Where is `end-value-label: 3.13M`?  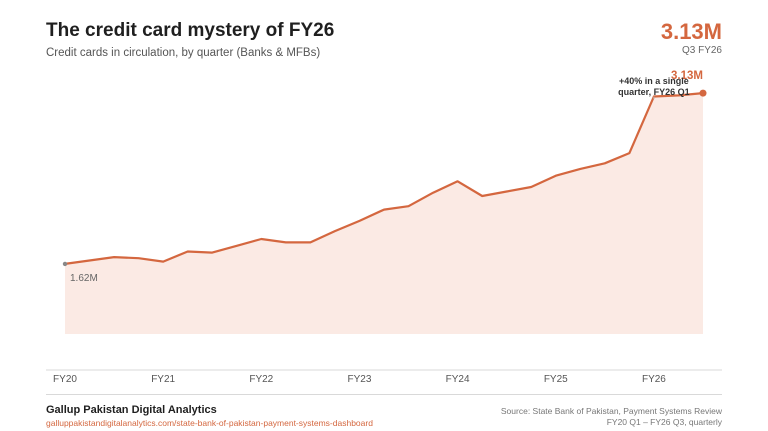
end-value-label: 3.13M is located at coordinates (687, 76).